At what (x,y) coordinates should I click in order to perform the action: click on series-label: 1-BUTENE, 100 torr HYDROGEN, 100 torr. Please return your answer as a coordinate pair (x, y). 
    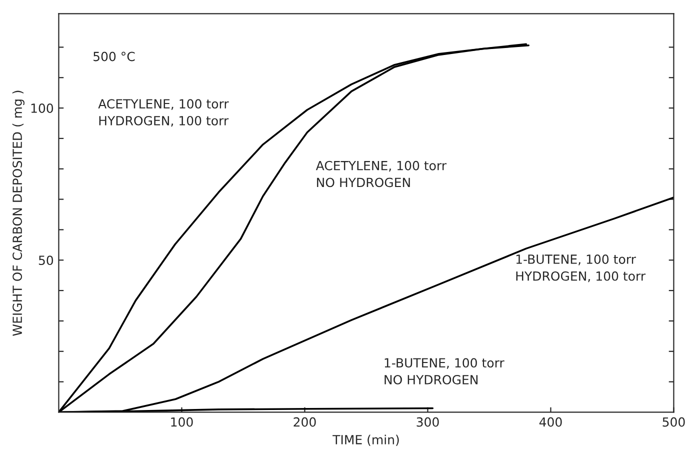
    Looking at the image, I should click on (581, 268).